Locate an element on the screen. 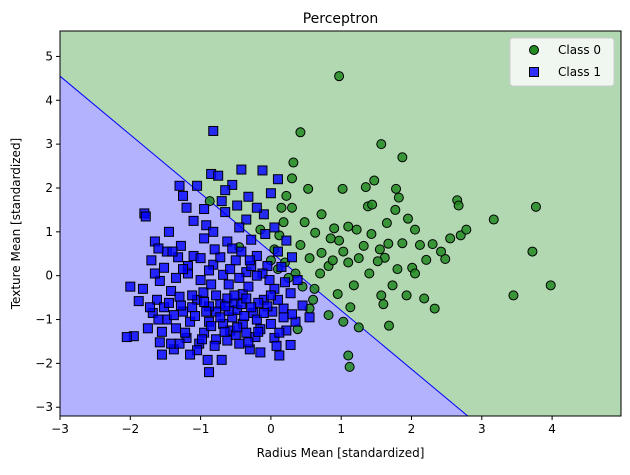 The width and height of the screenshot is (630, 475). x-tick-label: −1 is located at coordinates (201, 429).